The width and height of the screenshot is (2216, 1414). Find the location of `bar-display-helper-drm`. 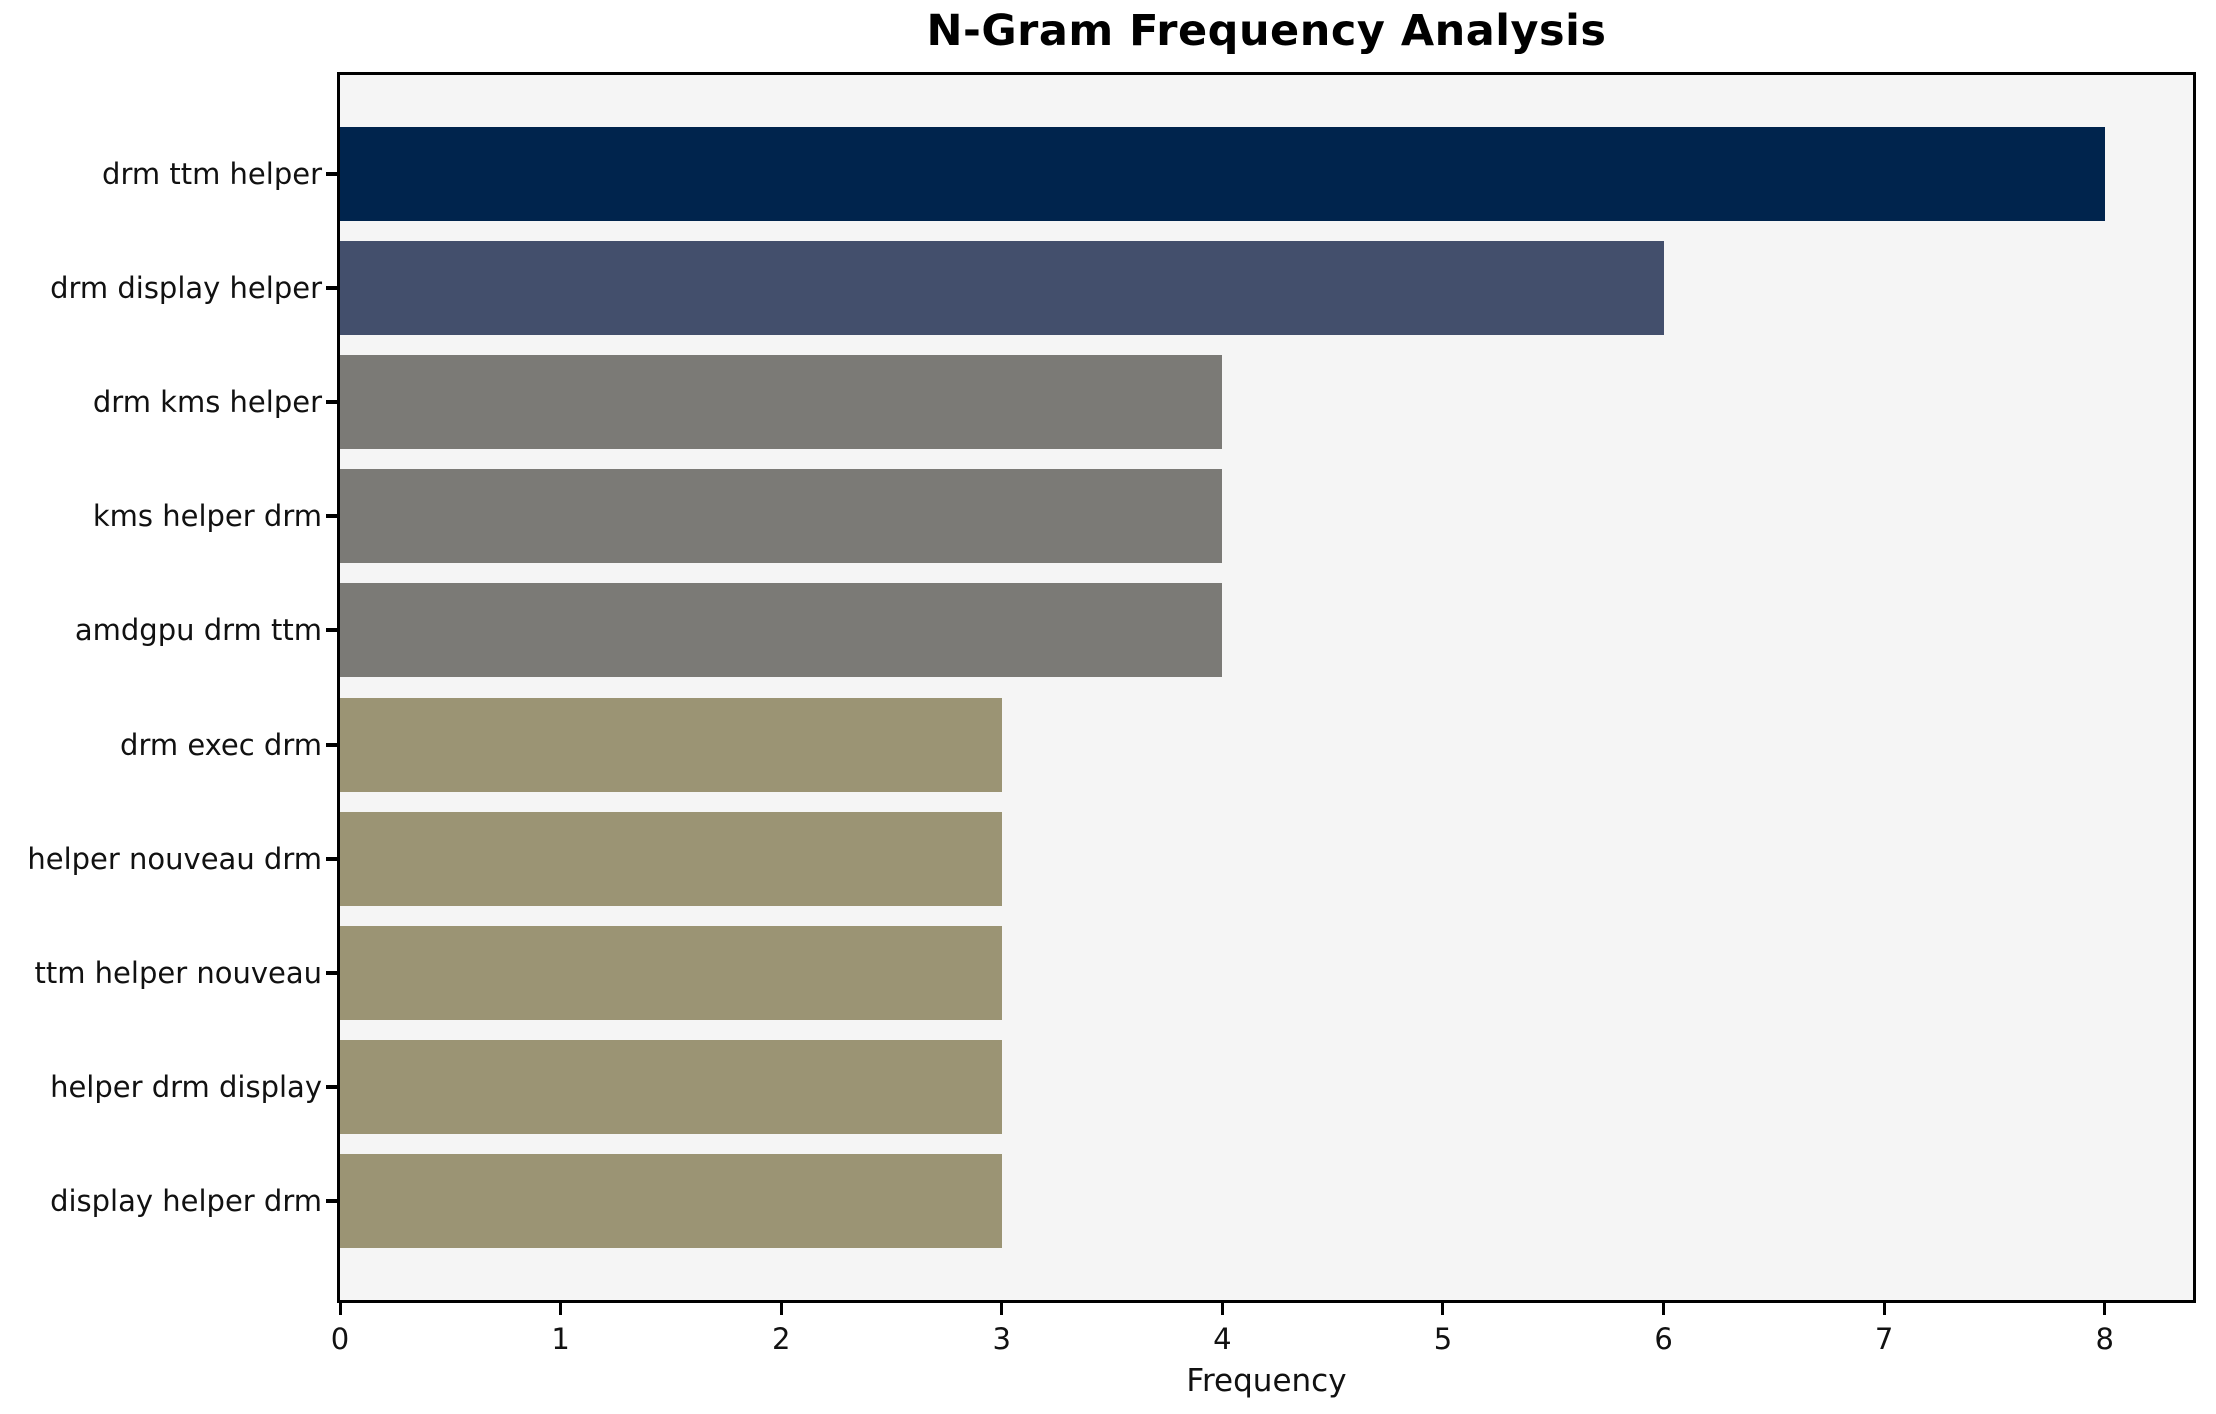

bar-display-helper-drm is located at coordinates (671, 1200).